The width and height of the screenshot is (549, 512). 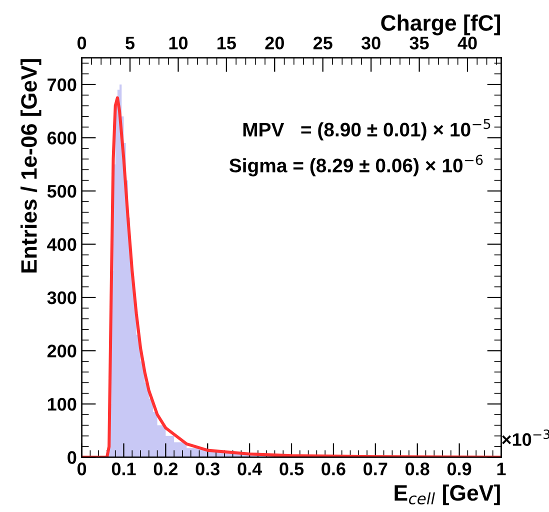 I want to click on y-tick-label: 100, so click(x=62, y=404).